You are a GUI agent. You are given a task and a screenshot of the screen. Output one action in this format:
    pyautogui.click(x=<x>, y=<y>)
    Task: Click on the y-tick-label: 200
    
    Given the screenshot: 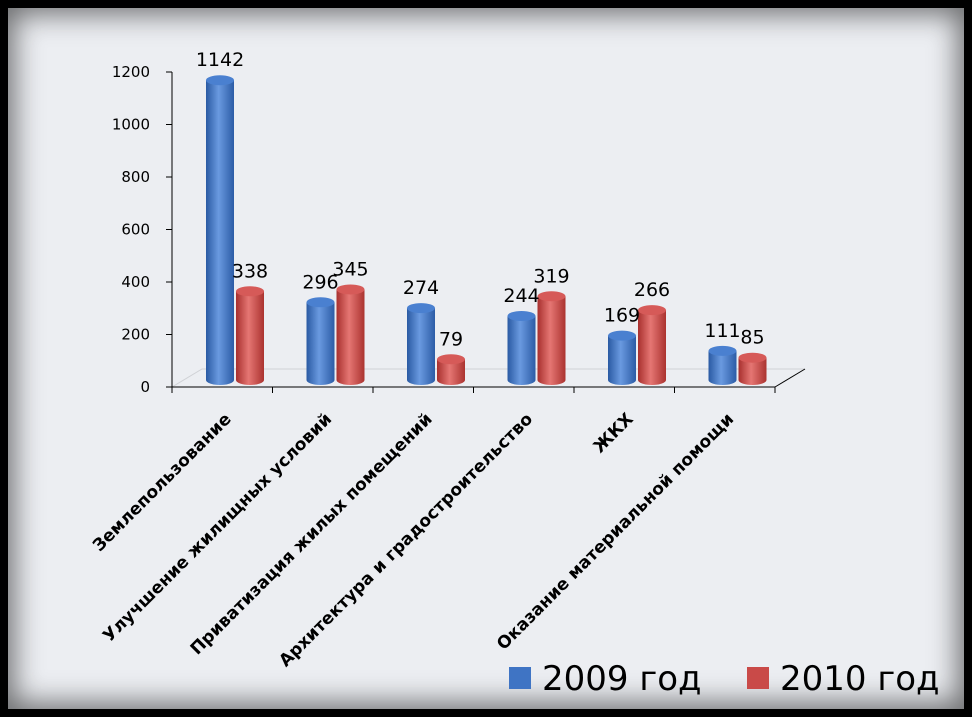 What is the action you would take?
    pyautogui.click(x=135, y=335)
    